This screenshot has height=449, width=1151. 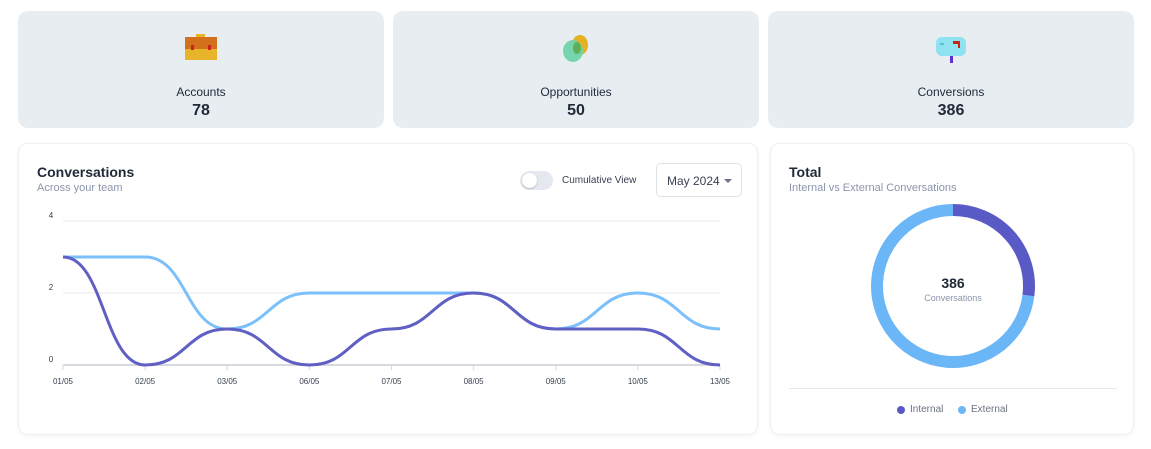 What do you see at coordinates (51, 287) in the screenshot?
I see `y-tick-label: 2` at bounding box center [51, 287].